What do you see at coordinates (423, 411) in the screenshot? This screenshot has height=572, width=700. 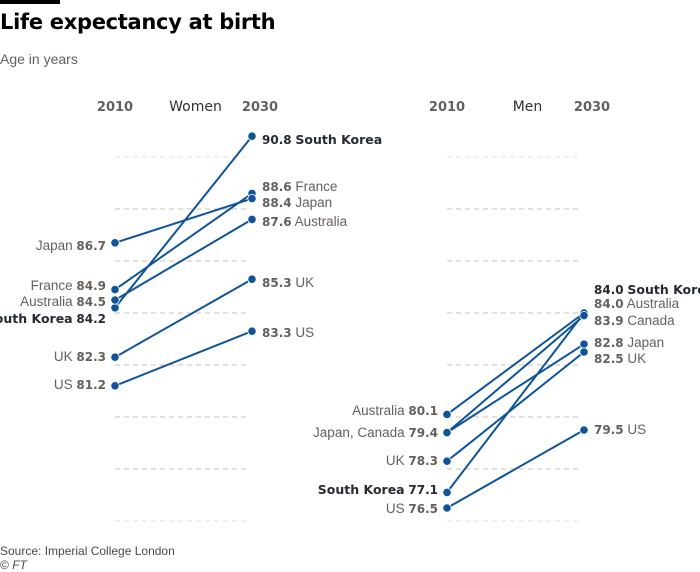 I see `label-value: 80.1` at bounding box center [423, 411].